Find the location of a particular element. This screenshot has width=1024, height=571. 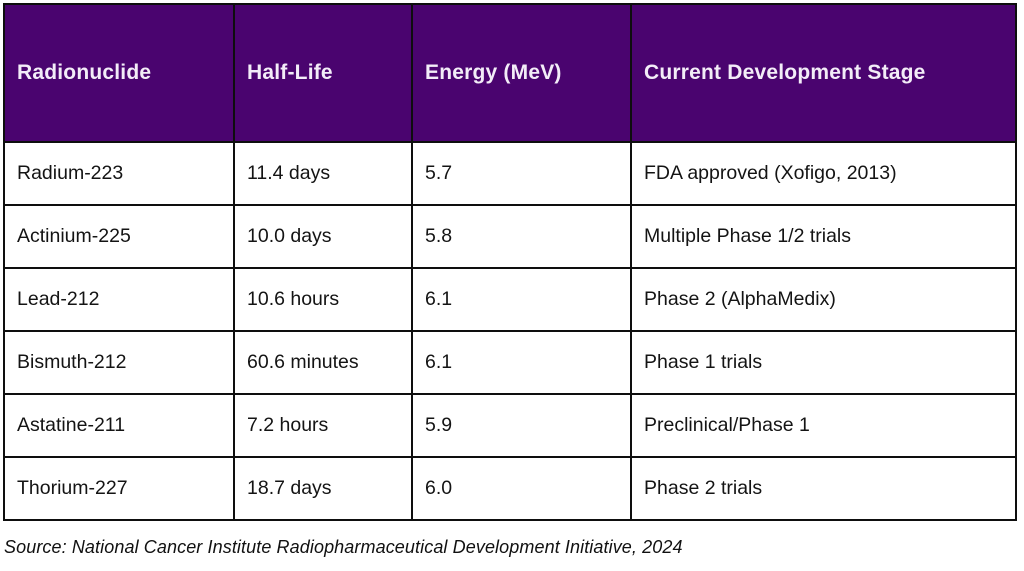

column-header-development-stage: Current Development Stage is located at coordinates (823, 73).